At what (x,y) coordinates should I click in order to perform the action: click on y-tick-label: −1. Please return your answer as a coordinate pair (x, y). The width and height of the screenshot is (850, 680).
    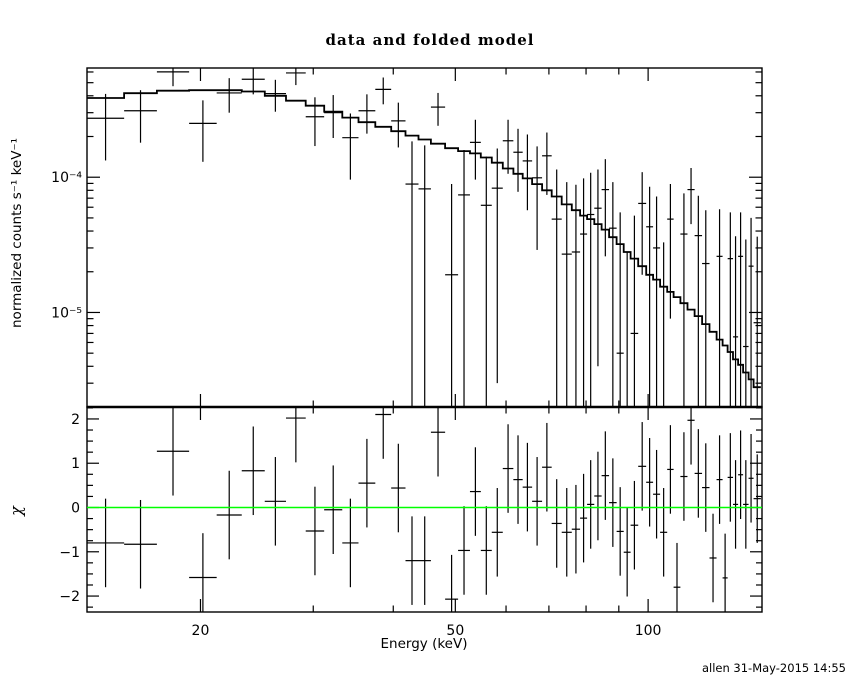
    Looking at the image, I should click on (69, 553).